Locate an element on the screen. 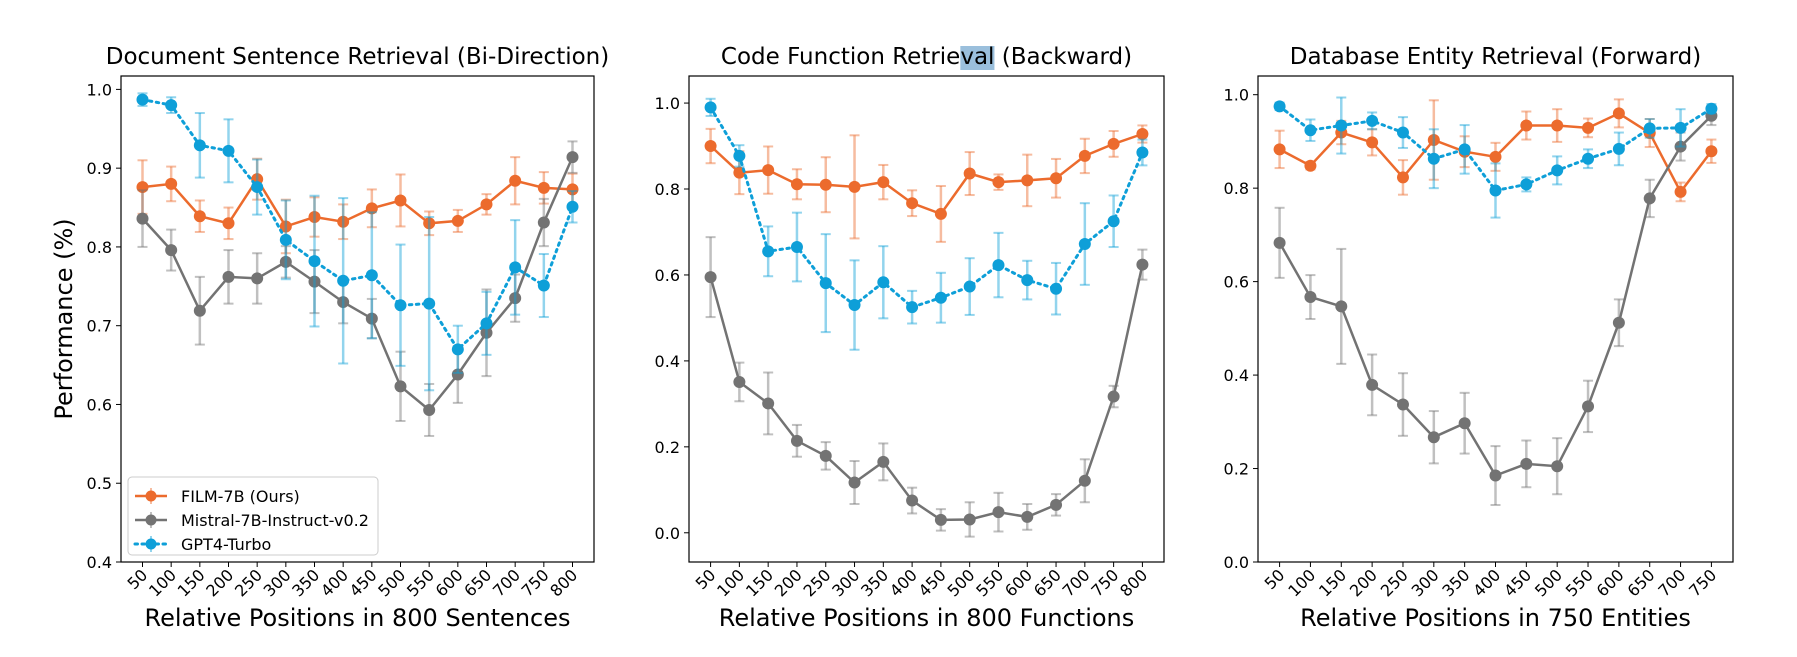 The image size is (1797, 657). y-tick-label: 0.5 is located at coordinates (99, 483).